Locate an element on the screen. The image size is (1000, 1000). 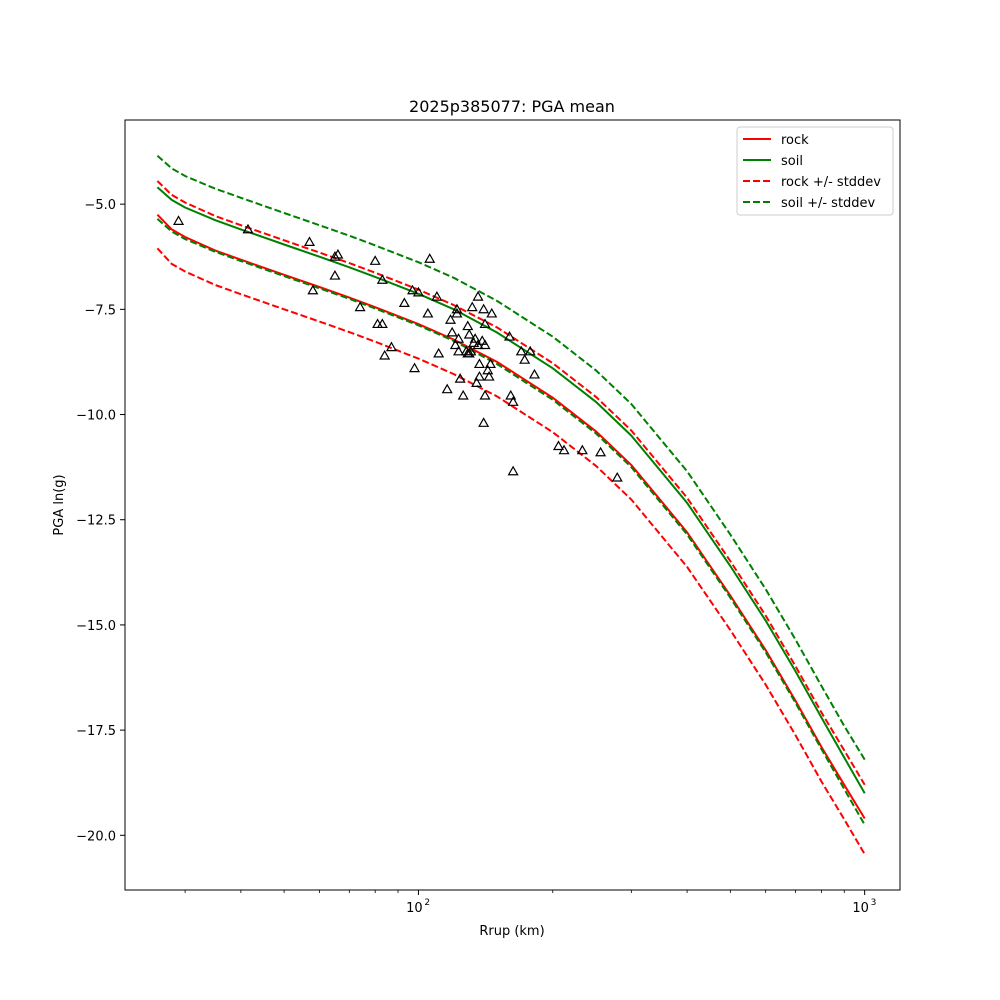
chart-title: 2025p385077: PGA mean is located at coordinates (512, 106).